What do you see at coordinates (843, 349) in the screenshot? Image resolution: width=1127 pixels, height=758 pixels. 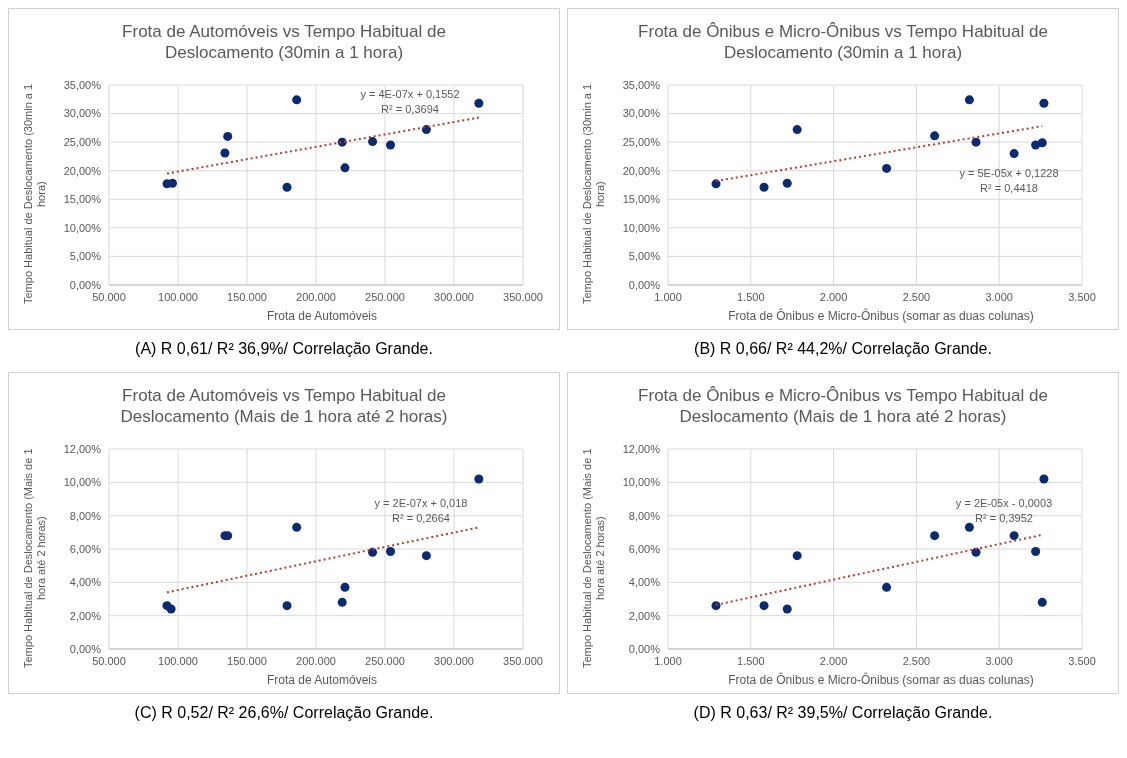 I see `text: (B) R 0,66/ R² 44,2%/ Correlação Grande.` at bounding box center [843, 349].